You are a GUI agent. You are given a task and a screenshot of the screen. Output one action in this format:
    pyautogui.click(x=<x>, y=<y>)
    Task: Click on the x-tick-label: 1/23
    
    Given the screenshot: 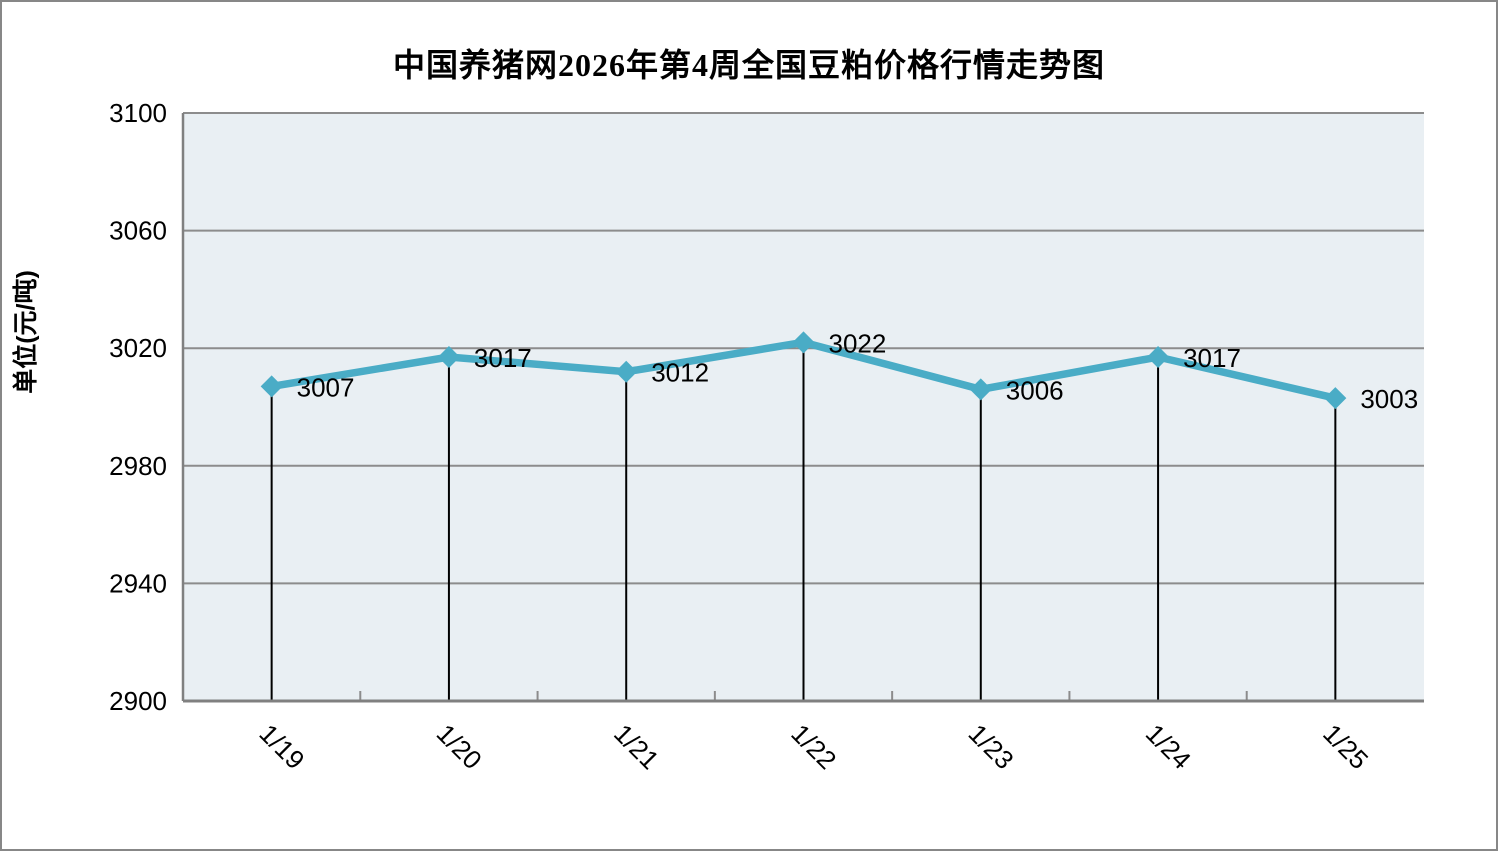 What is the action you would take?
    pyautogui.click(x=991, y=746)
    